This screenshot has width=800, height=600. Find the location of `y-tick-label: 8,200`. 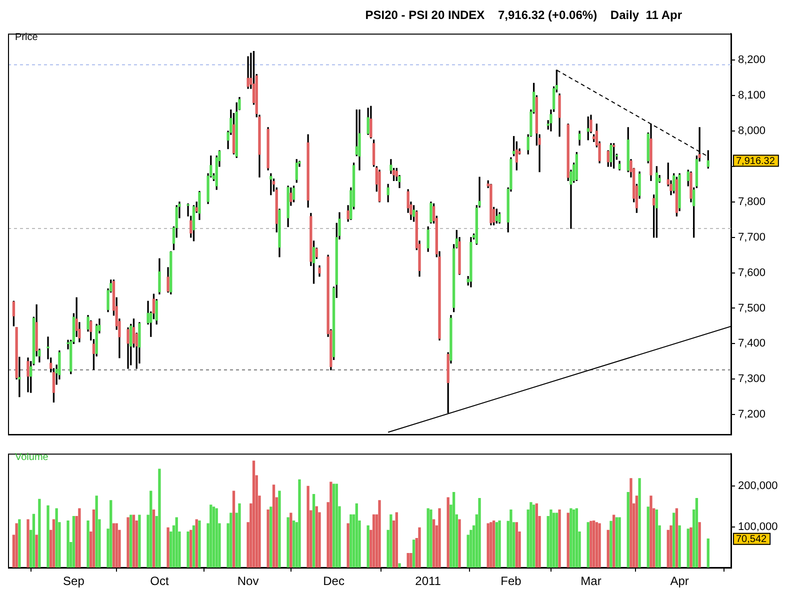

y-tick-label: 8,200 is located at coordinates (752, 60).